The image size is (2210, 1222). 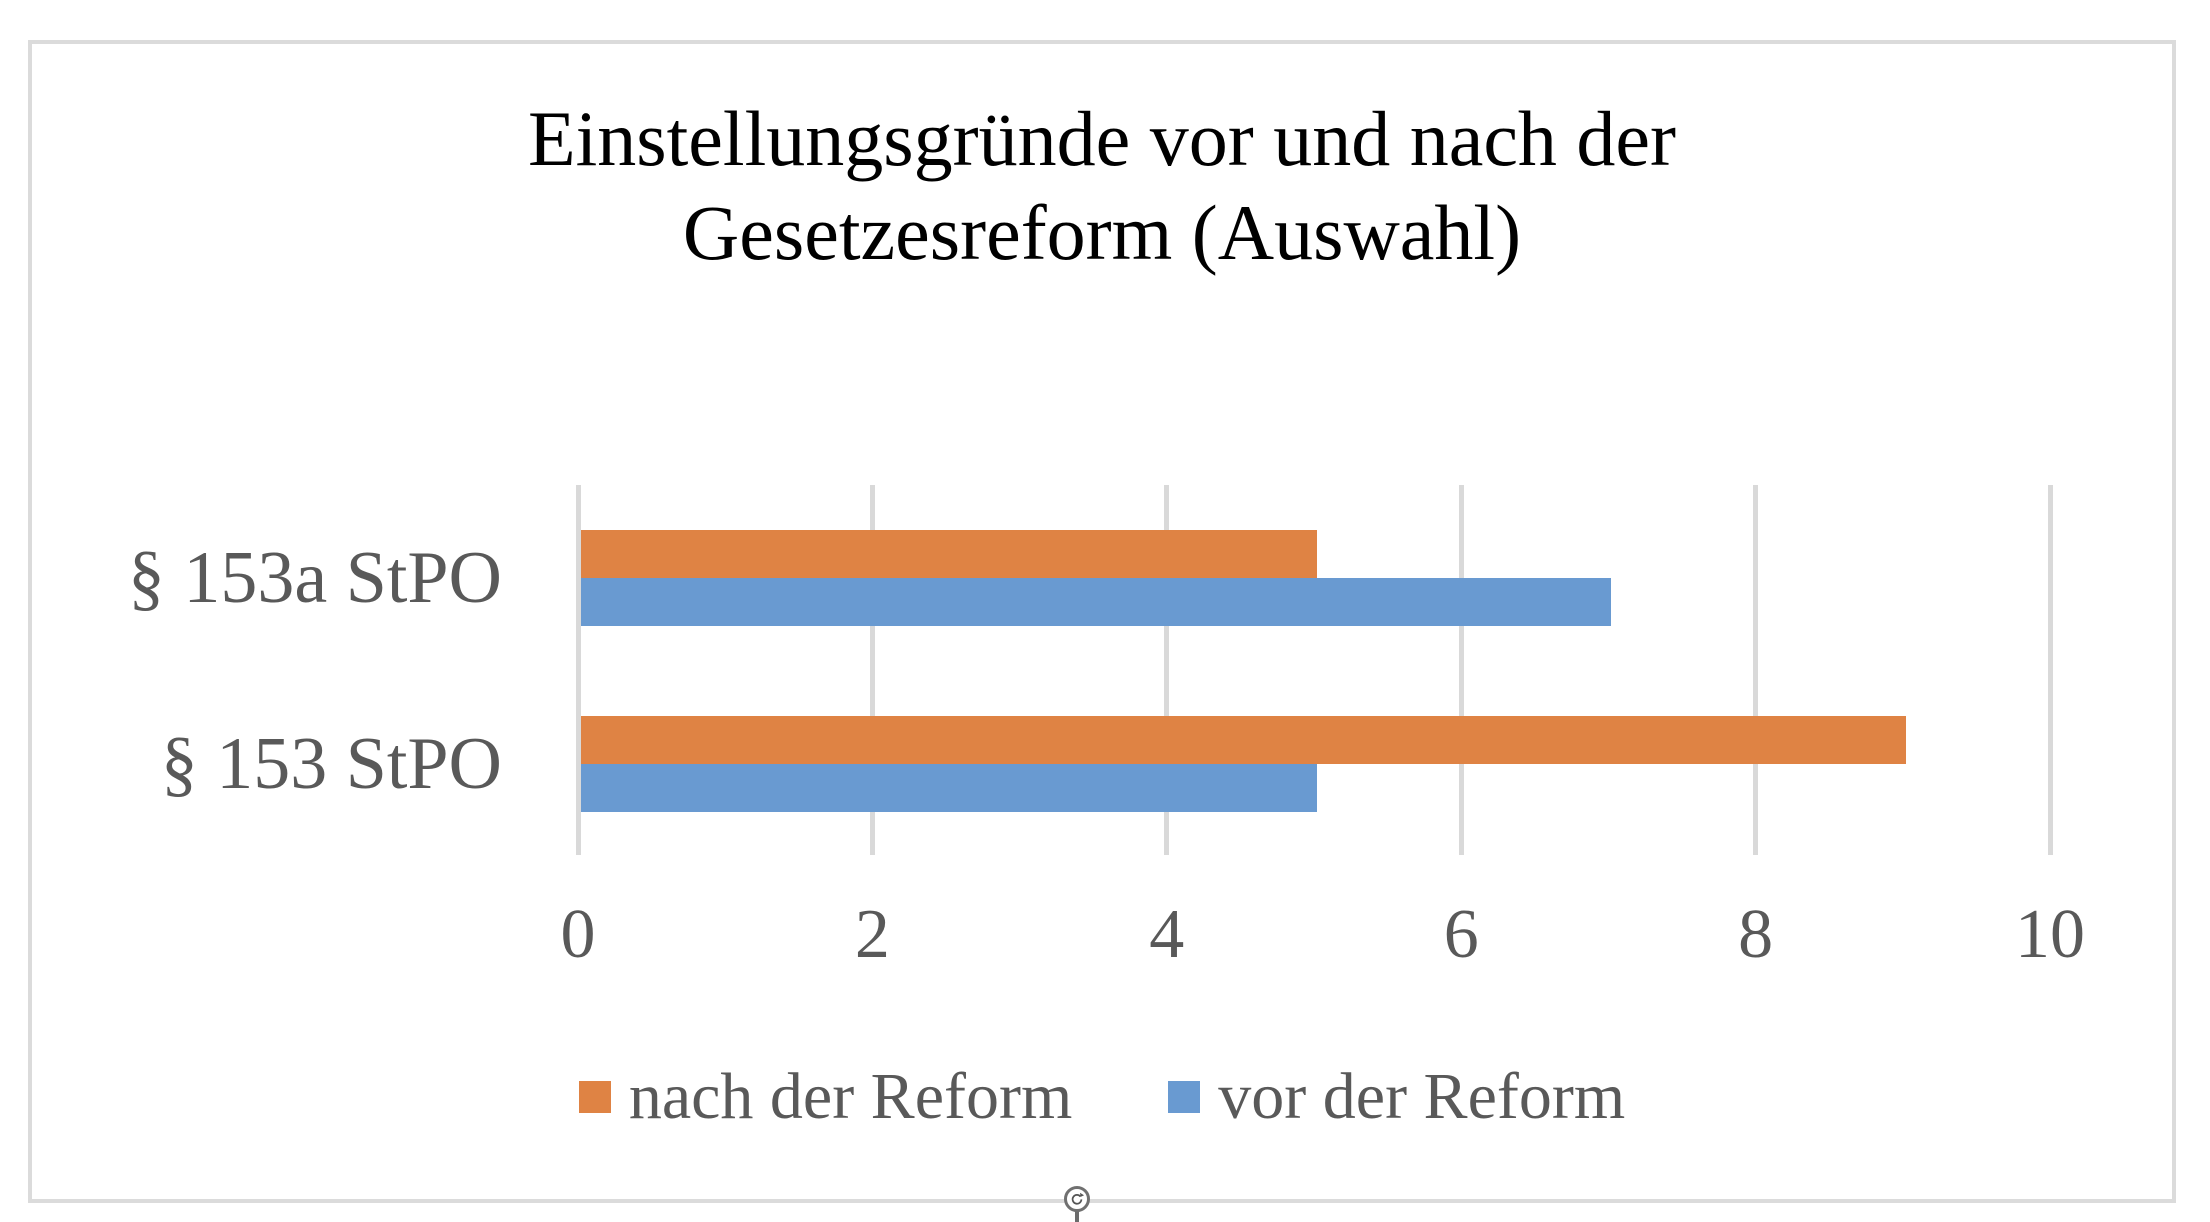 I want to click on legend-entry-1: nach der Reform, so click(x=825, y=1096).